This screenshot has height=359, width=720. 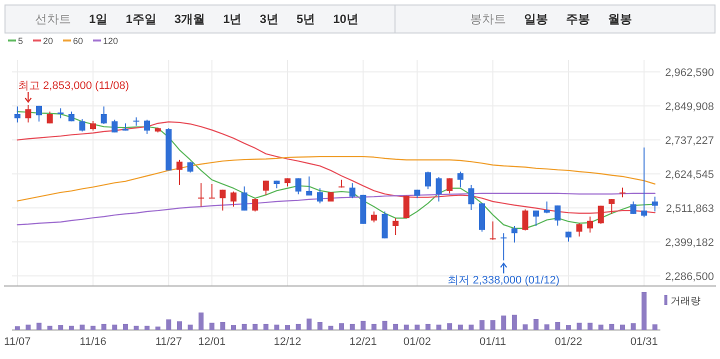 I want to click on annotation: 최고 2,853,000 (11/08), so click(x=74, y=86).